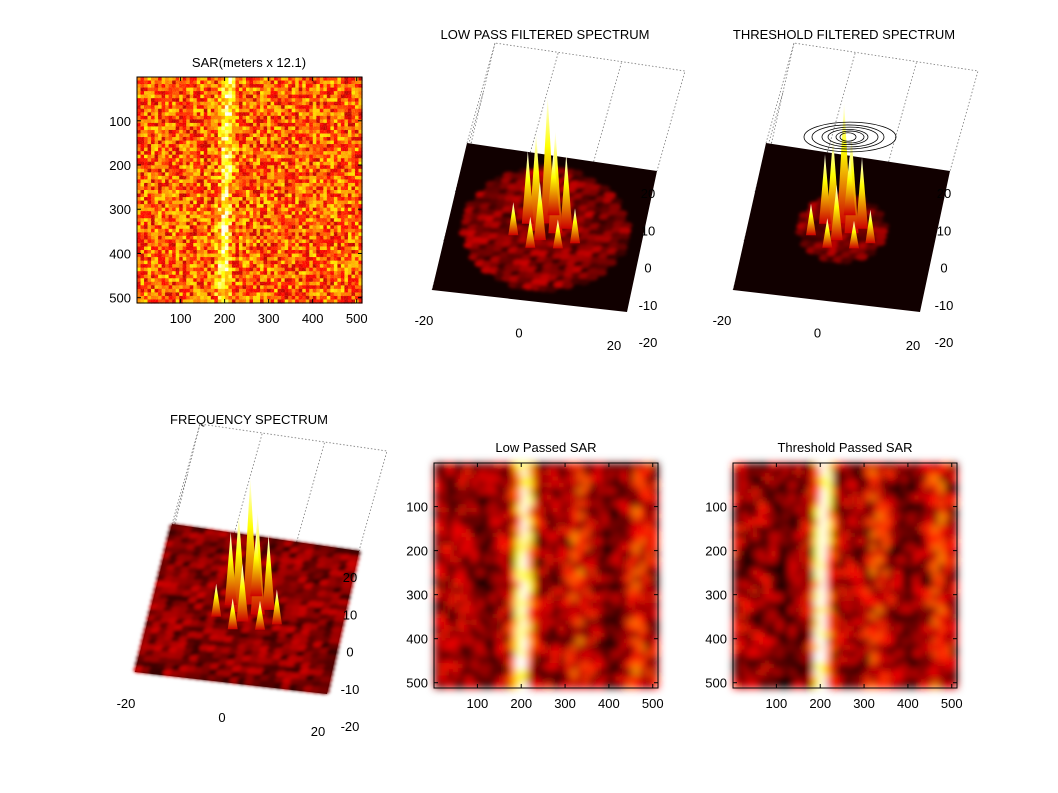 This screenshot has width=1058, height=793. I want to click on chart-title: LOW PASS FILTERED SPECTRUM, so click(545, 34).